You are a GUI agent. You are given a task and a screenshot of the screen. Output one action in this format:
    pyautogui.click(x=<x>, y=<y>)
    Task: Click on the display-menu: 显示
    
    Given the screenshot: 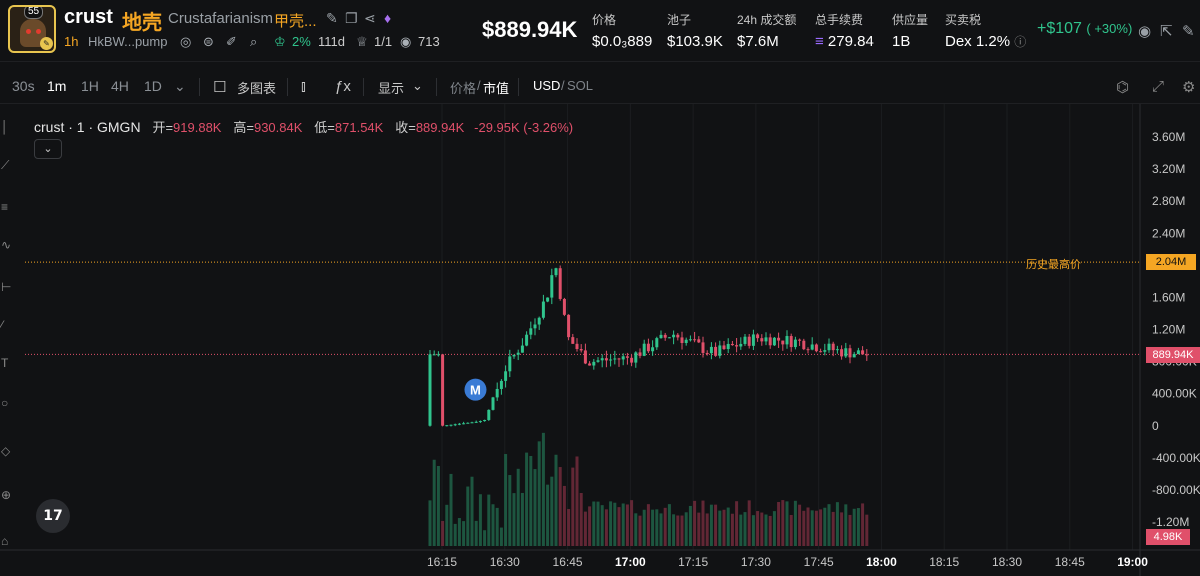 What is the action you would take?
    pyautogui.click(x=391, y=88)
    